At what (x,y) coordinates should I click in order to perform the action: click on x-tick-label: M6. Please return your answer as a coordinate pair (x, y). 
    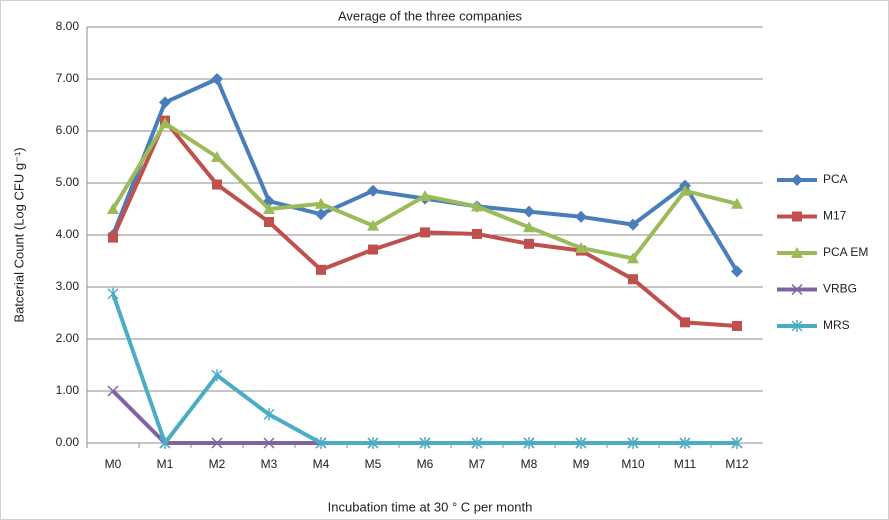
    Looking at the image, I should click on (425, 464).